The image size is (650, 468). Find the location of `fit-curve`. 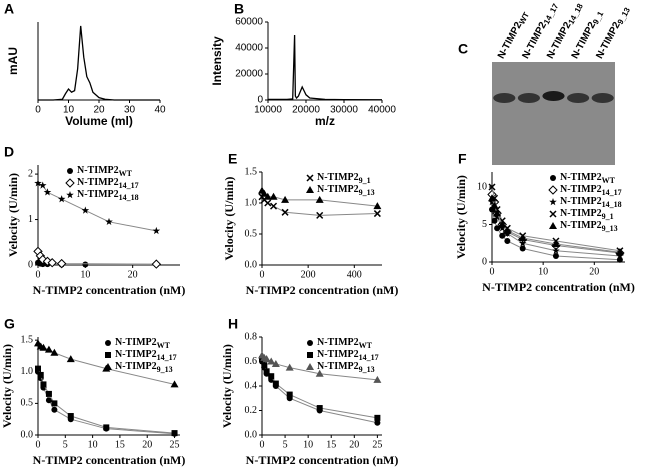

fit-curve is located at coordinates (106, 401).